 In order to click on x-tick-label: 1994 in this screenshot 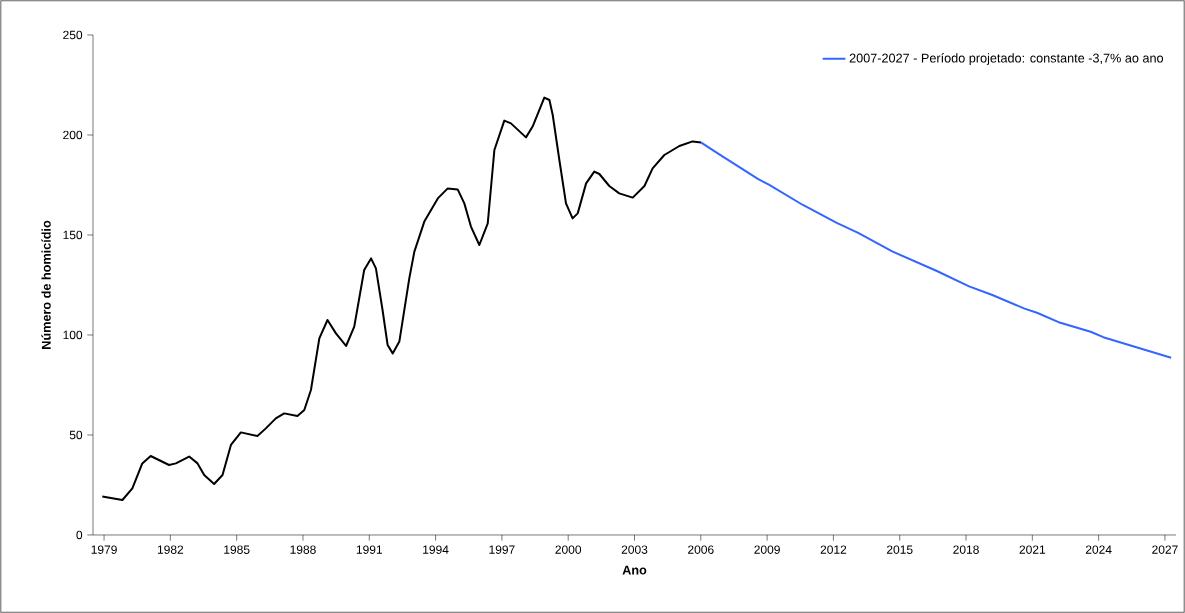, I will do `click(436, 549)`.